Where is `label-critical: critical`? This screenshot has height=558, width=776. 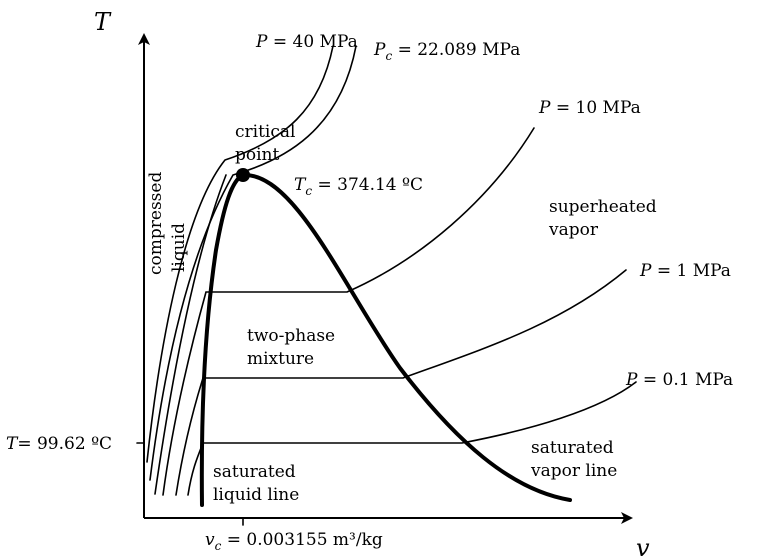
label-critical: critical is located at coordinates (265, 132).